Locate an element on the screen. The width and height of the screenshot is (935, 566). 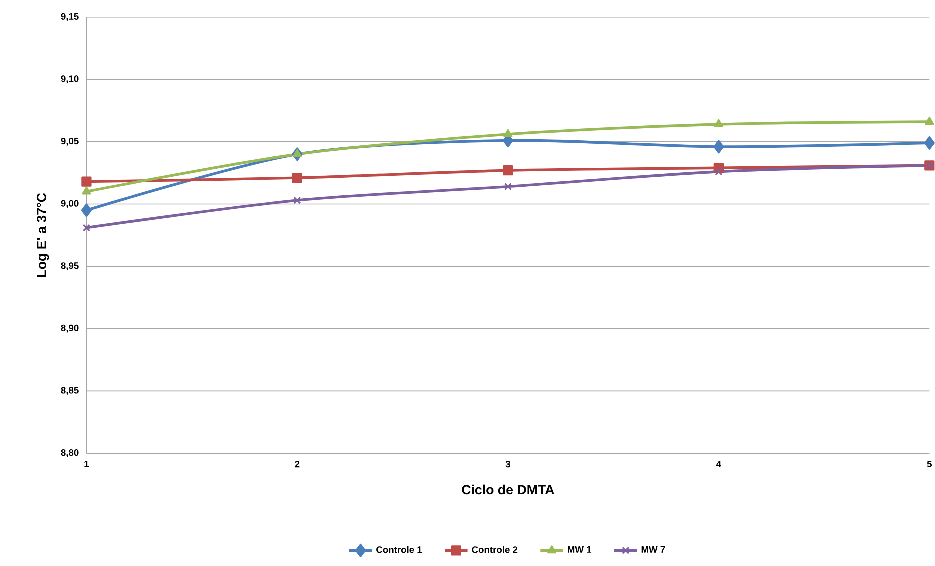
y-tick-label: 8,80 is located at coordinates (70, 454).